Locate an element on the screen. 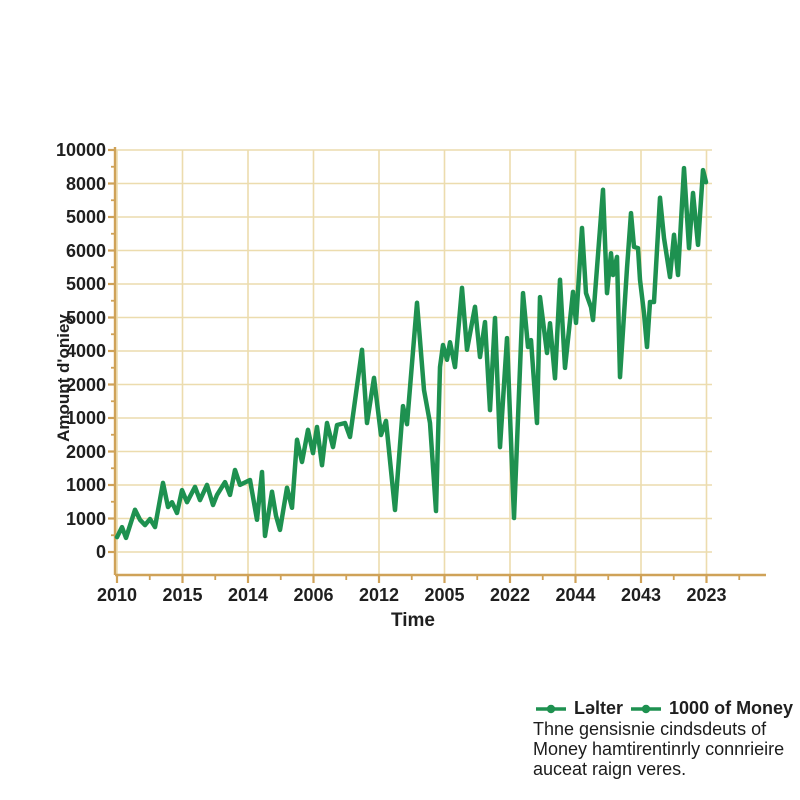  chart-legend: Ləlter 1000 of Money is located at coordinates (664, 708).